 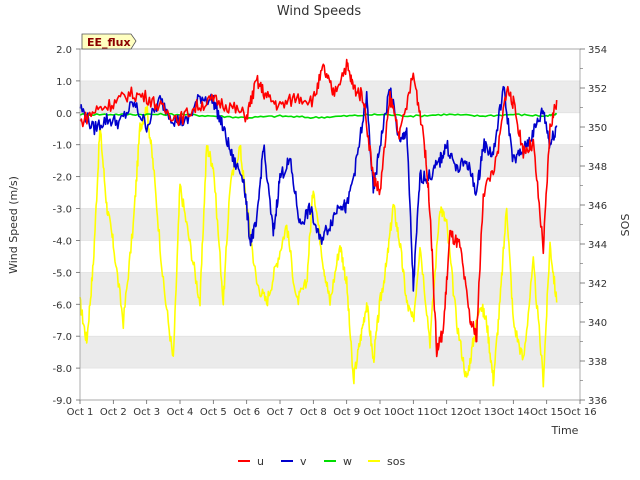 What do you see at coordinates (246, 412) in the screenshot?
I see `x-tick-label: Oct 6` at bounding box center [246, 412].